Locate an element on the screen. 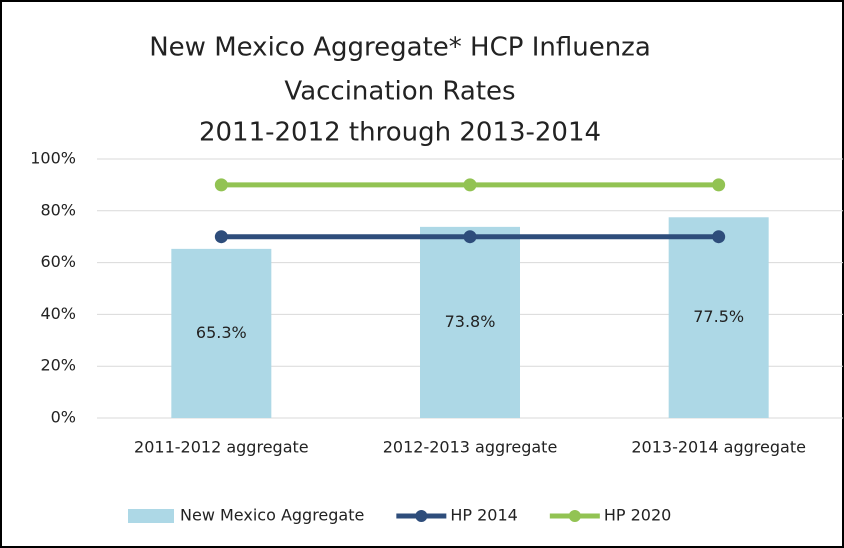 The image size is (844, 548). data-label: 73.8% is located at coordinates (470, 321).